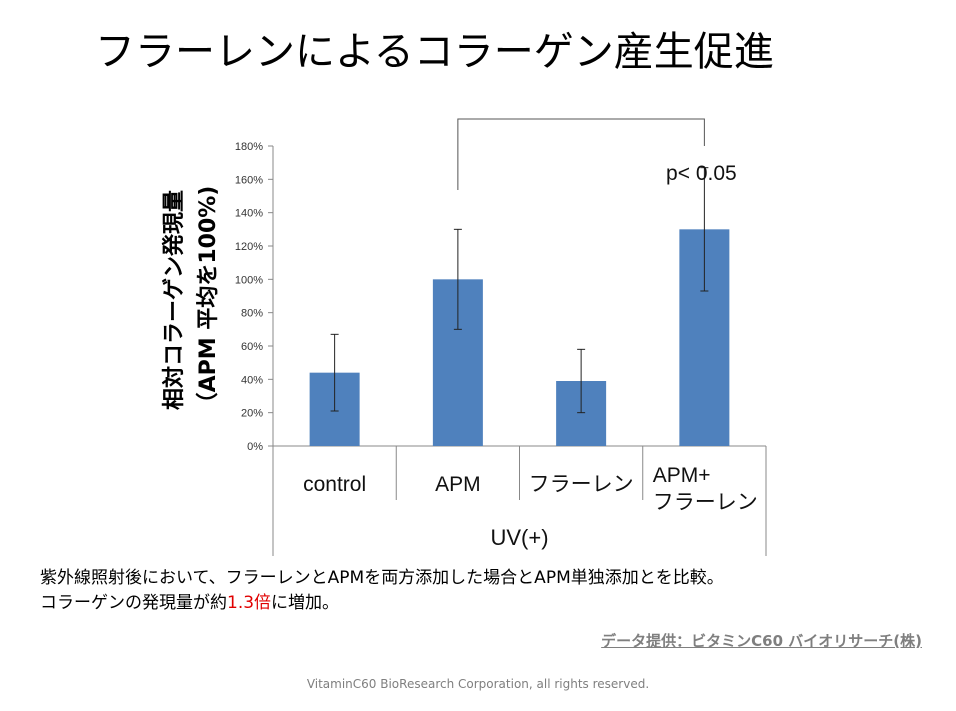 Image resolution: width=956 pixels, height=711 pixels. What do you see at coordinates (490, 603) in the screenshot?
I see `caption-line-2: コラーゲンの発現量が約1.3倍に増加。` at bounding box center [490, 603].